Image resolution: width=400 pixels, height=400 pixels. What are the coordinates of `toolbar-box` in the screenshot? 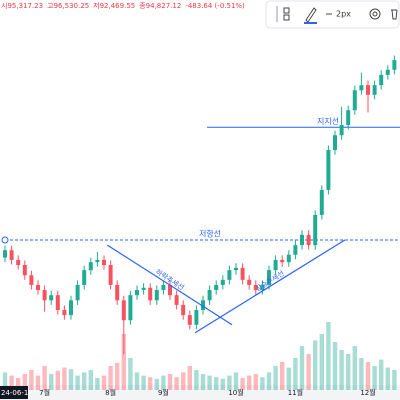 It's located at (332, 14).